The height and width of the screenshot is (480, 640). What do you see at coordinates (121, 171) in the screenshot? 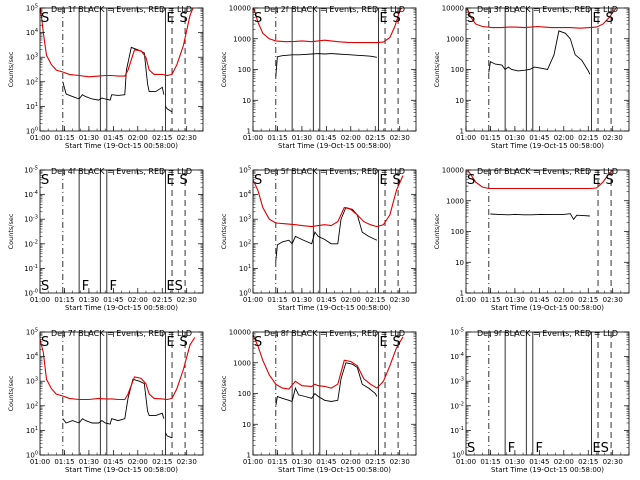
I see `panel-title: Det 4f BLACK = Events, RED = LLD` at bounding box center [121, 171].